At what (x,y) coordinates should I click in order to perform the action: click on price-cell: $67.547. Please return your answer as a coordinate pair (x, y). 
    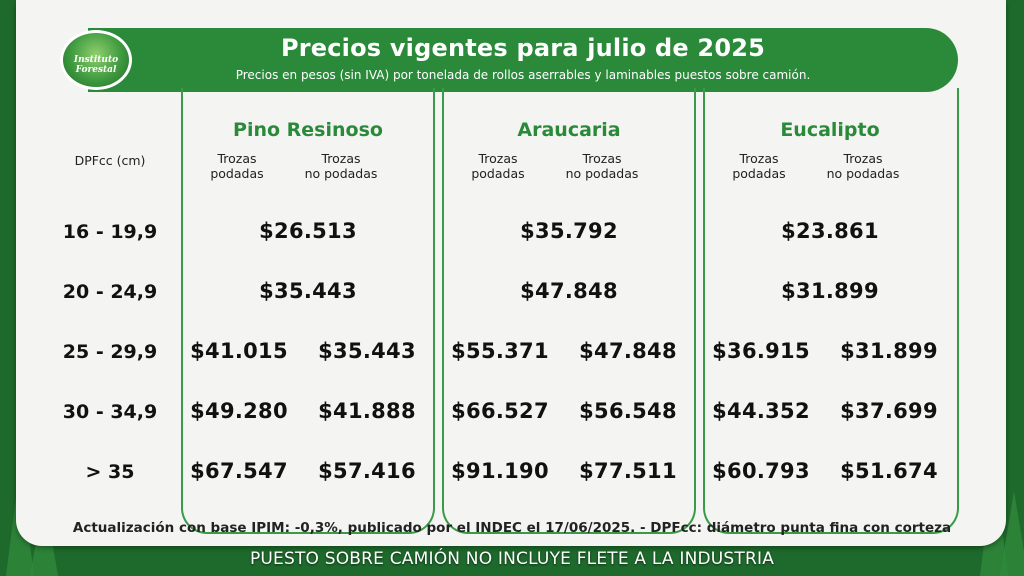
    Looking at the image, I should click on (239, 471).